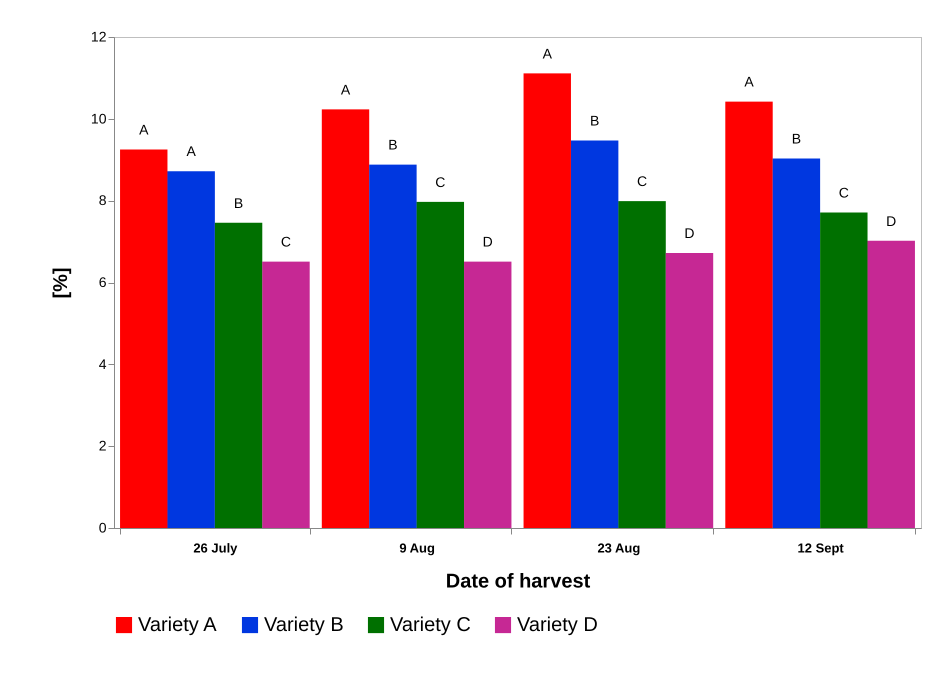 This screenshot has width=946, height=695. What do you see at coordinates (821, 548) in the screenshot?
I see `x-tick-label: 12 Sept` at bounding box center [821, 548].